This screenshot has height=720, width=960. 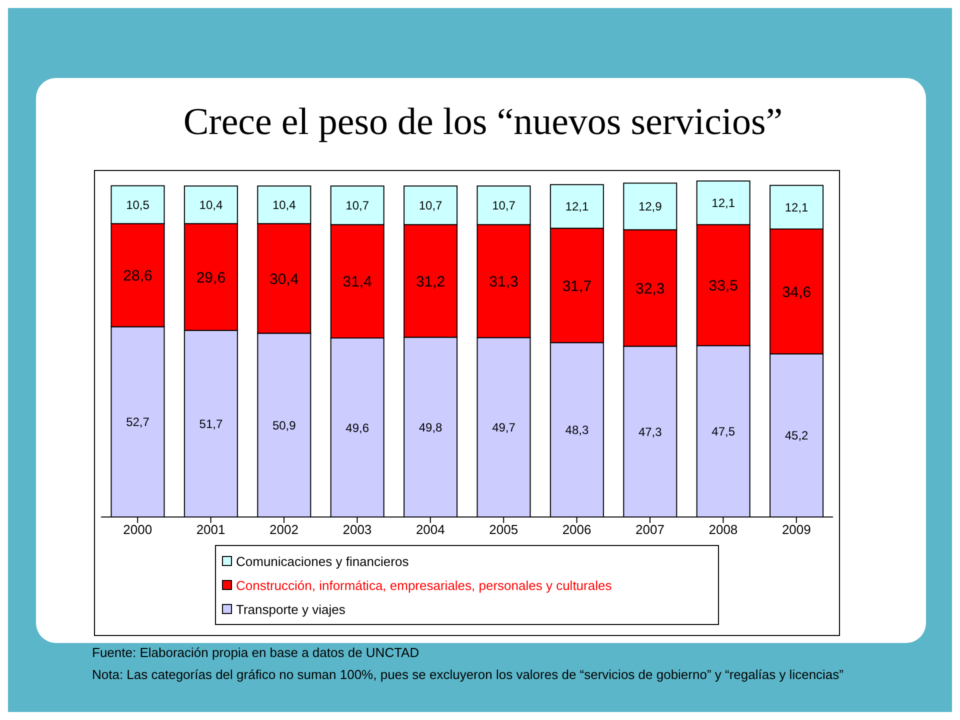 What do you see at coordinates (796, 435) in the screenshot?
I see `data-label: 45,2` at bounding box center [796, 435].